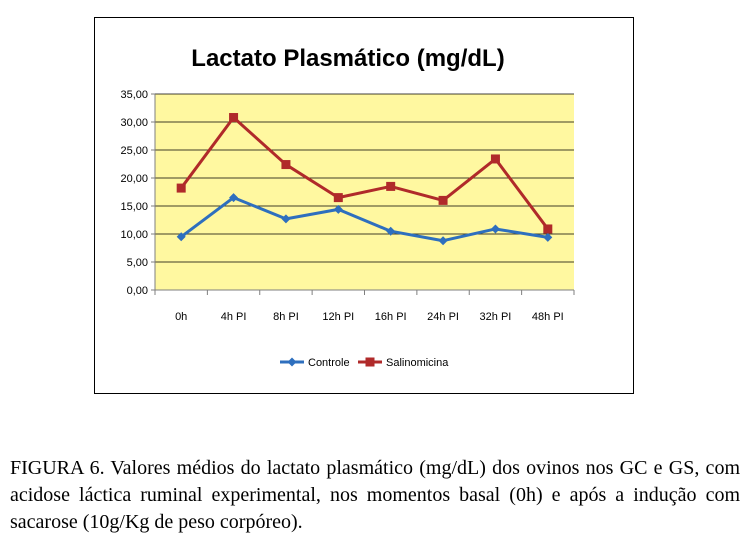  What do you see at coordinates (181, 317) in the screenshot?
I see `x-tick-label: 0h` at bounding box center [181, 317].